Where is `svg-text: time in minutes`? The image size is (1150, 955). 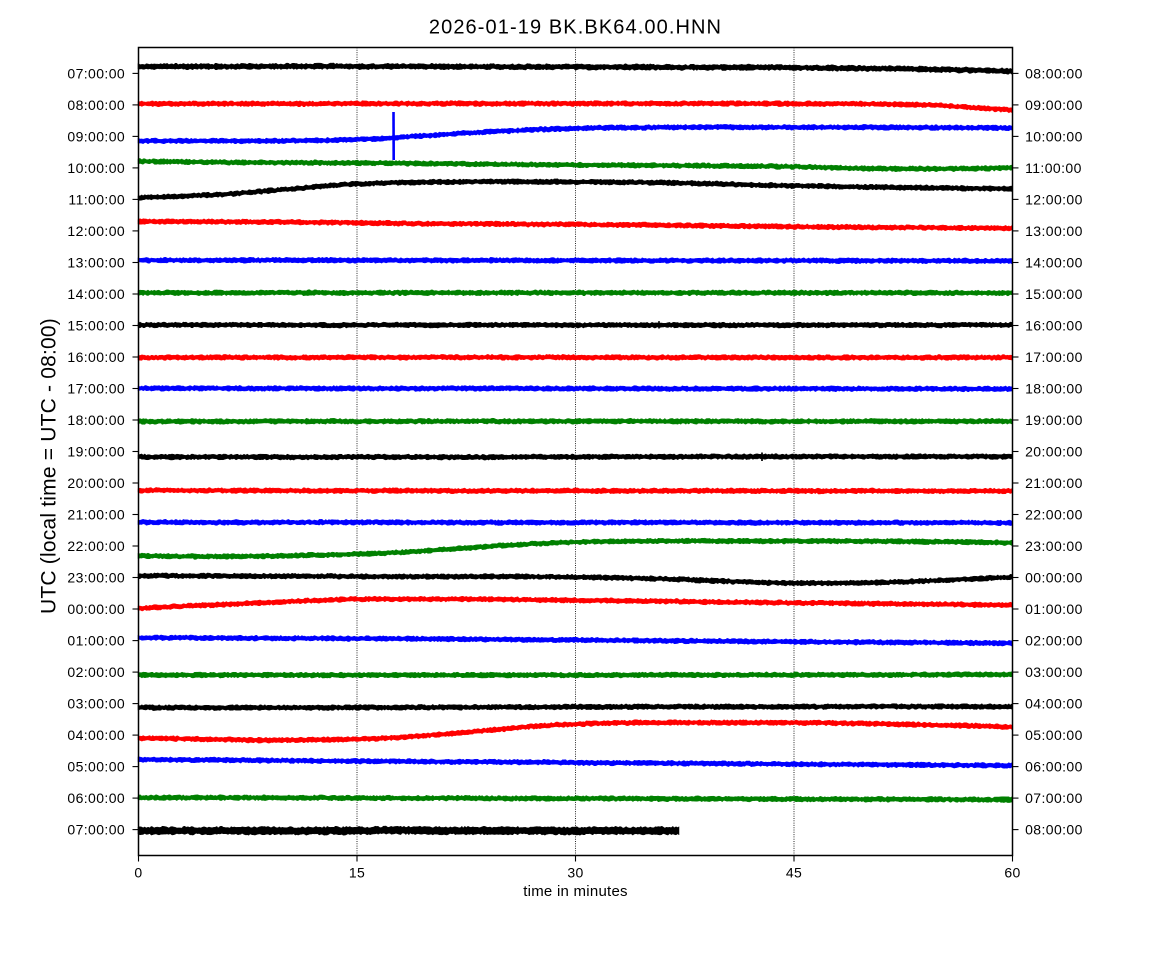
svg-text: time in minutes is located at coordinates (575, 891).